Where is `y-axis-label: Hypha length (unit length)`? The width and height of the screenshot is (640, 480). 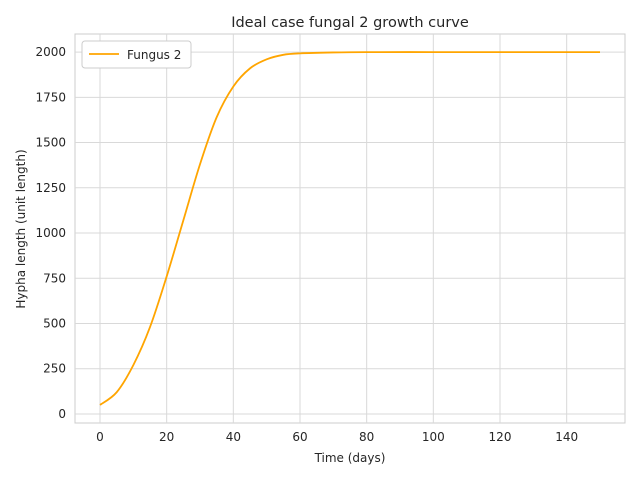
y-axis-label: Hypha length (unit length) is located at coordinates (21, 228).